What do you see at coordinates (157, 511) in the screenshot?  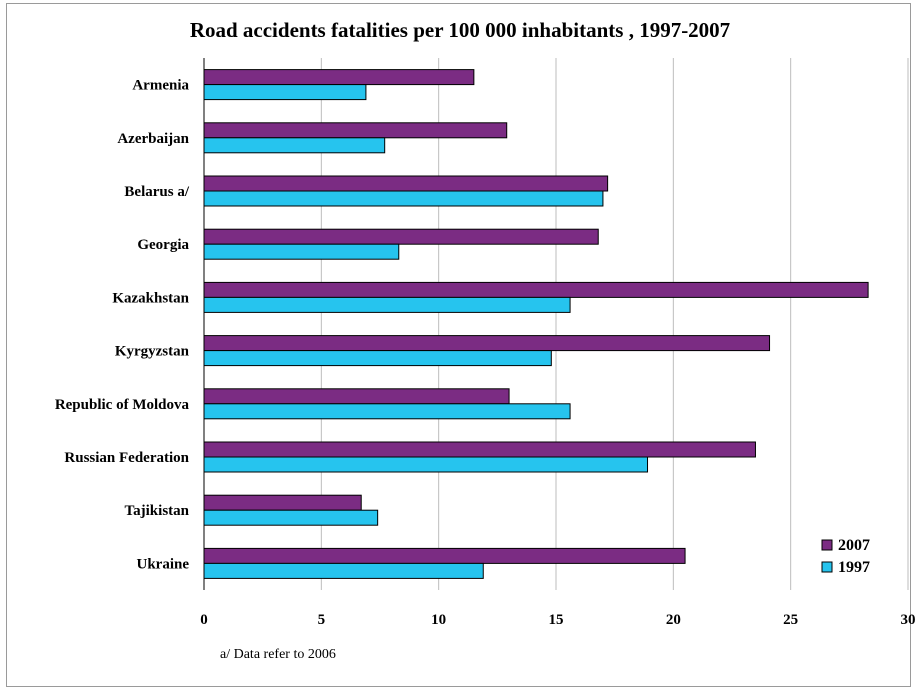 I see `category-label: Tajikistan` at bounding box center [157, 511].